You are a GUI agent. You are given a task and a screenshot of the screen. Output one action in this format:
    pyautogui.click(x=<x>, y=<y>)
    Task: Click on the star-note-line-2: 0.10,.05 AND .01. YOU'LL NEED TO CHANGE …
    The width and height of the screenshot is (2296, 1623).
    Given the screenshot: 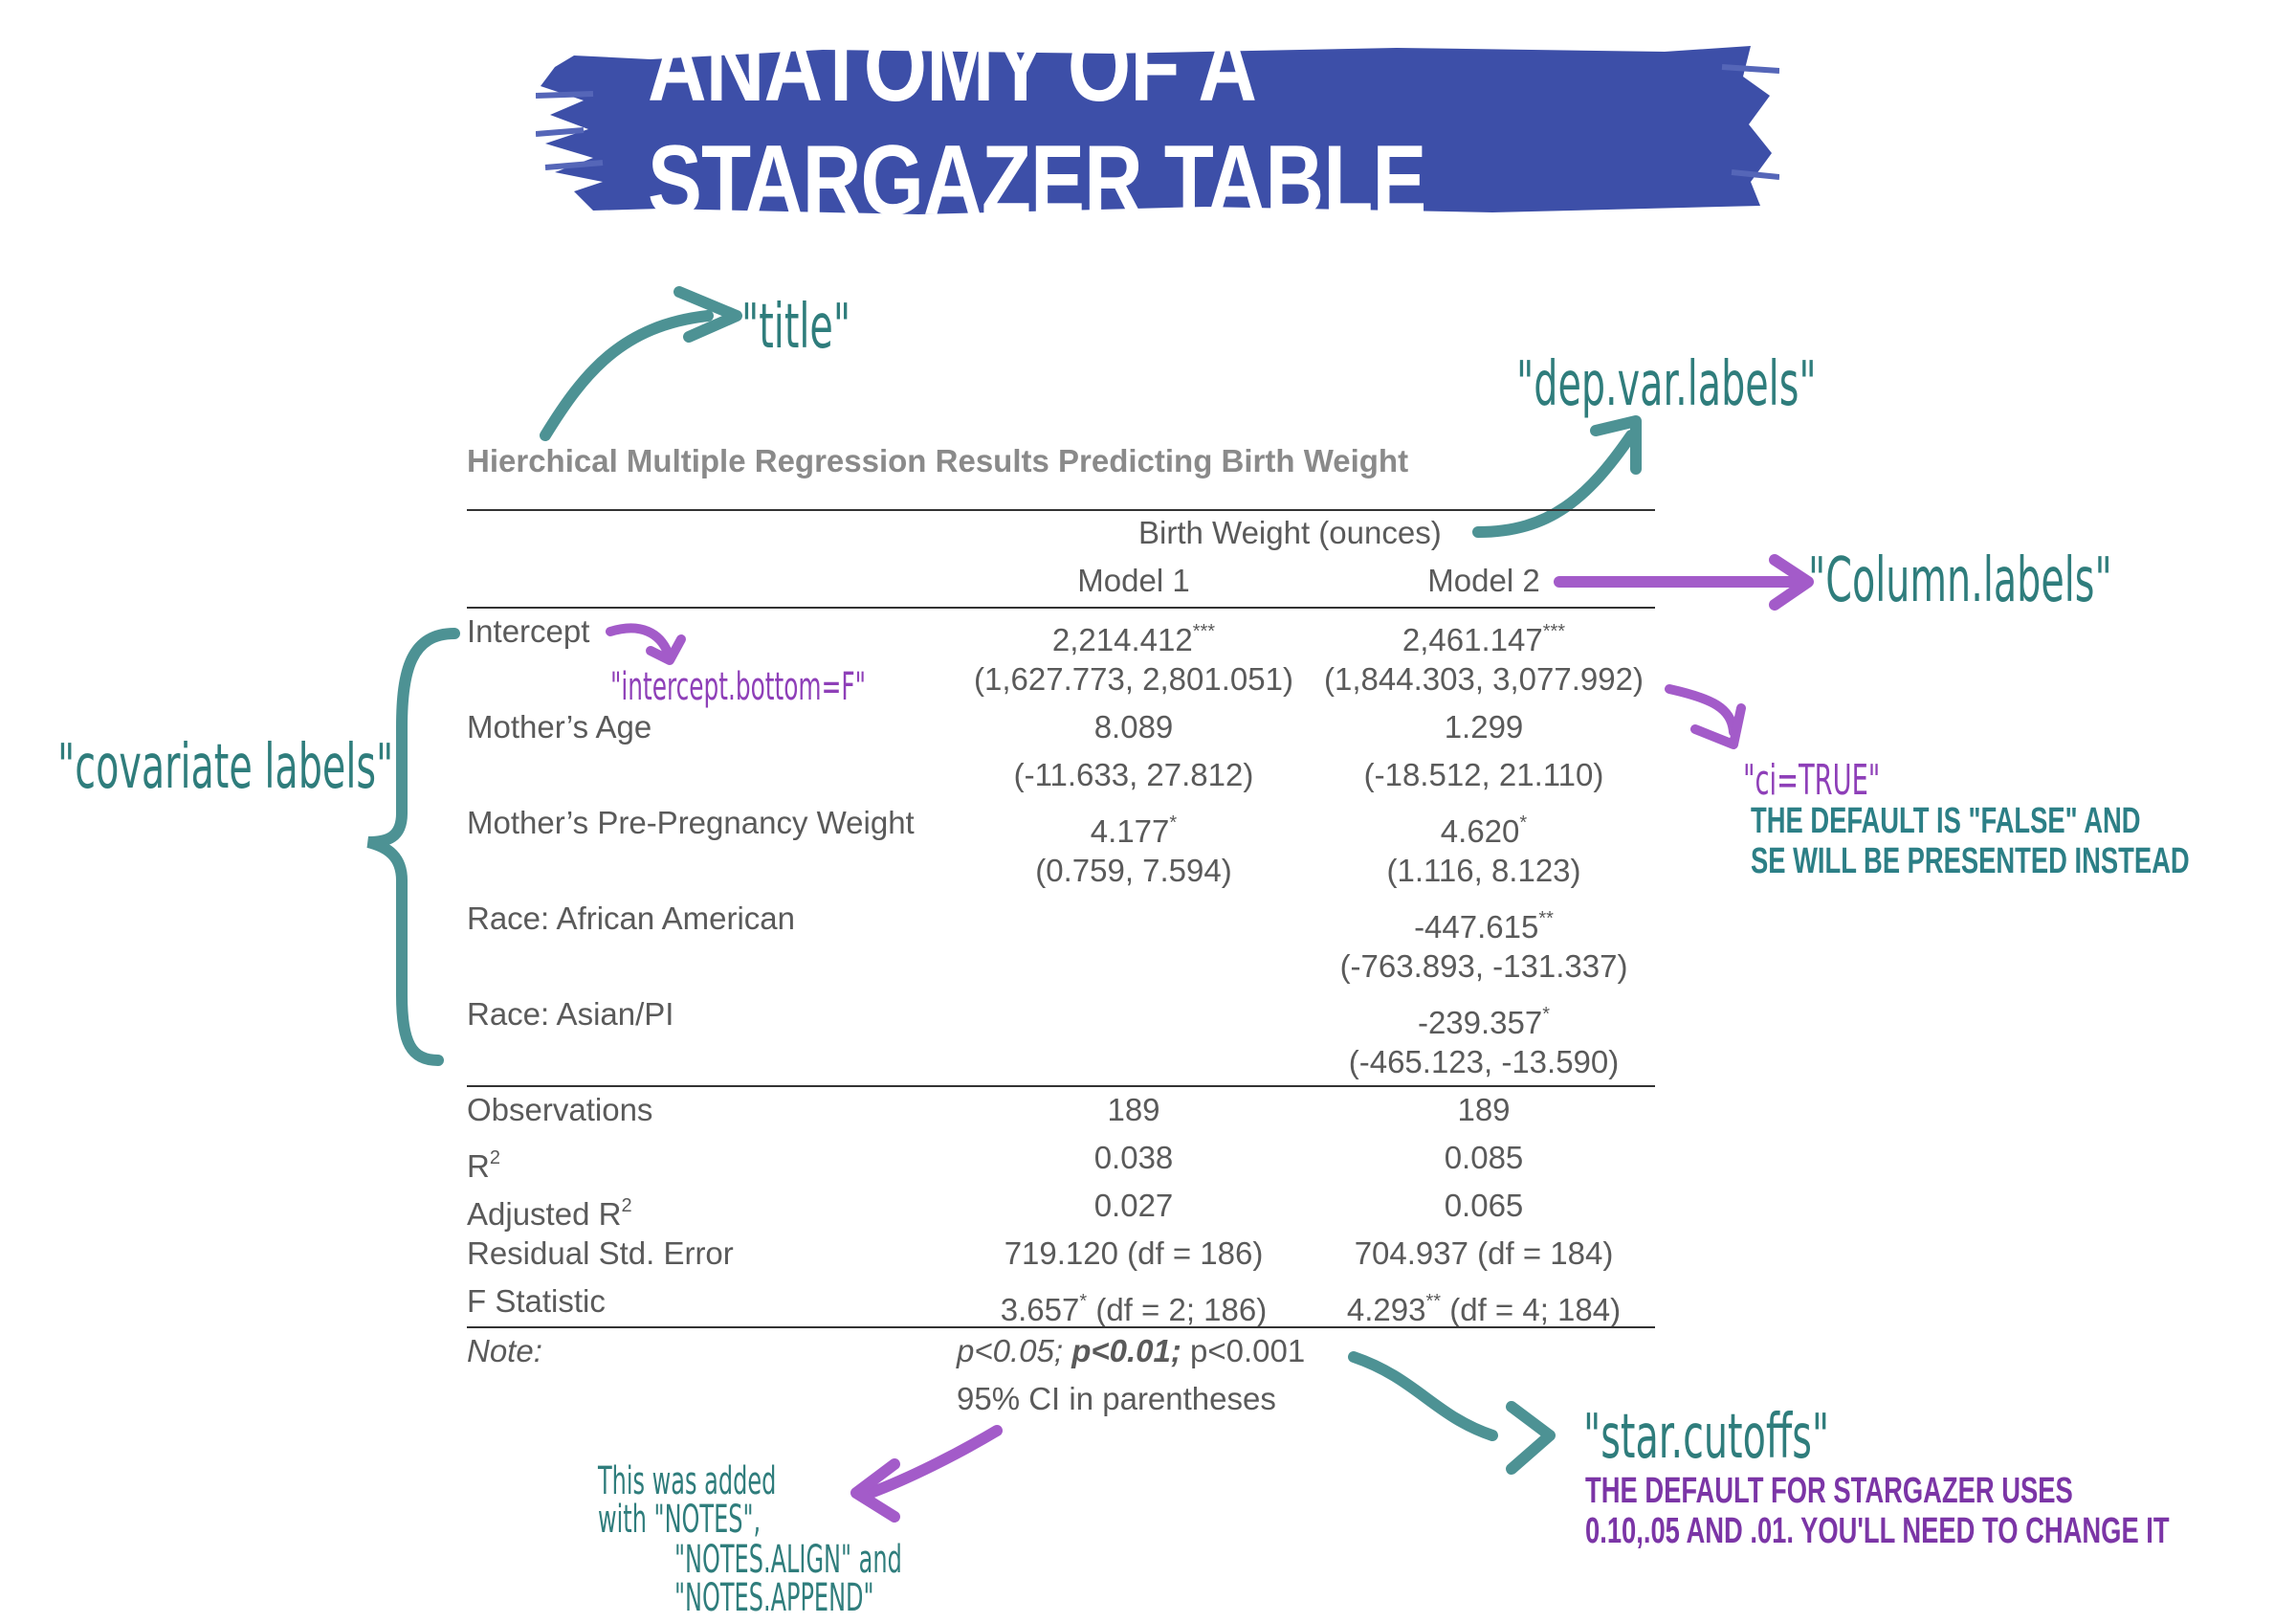 What is the action you would take?
    pyautogui.click(x=1878, y=1531)
    